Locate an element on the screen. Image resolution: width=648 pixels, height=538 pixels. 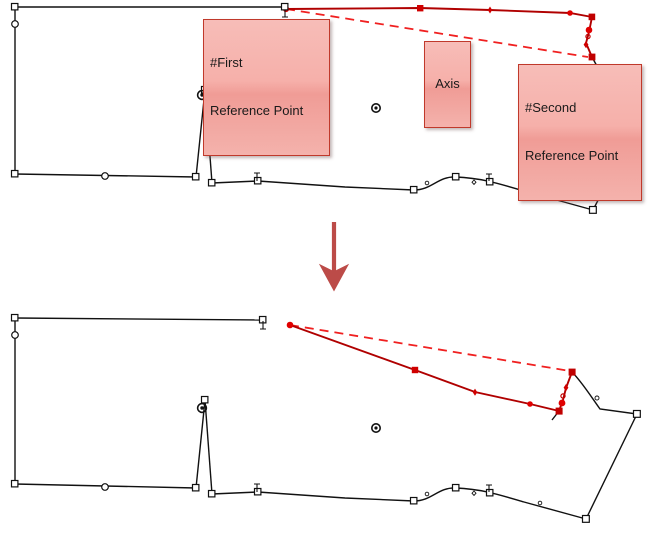
callout-line-1: Axis is located at coordinates (447, 83).